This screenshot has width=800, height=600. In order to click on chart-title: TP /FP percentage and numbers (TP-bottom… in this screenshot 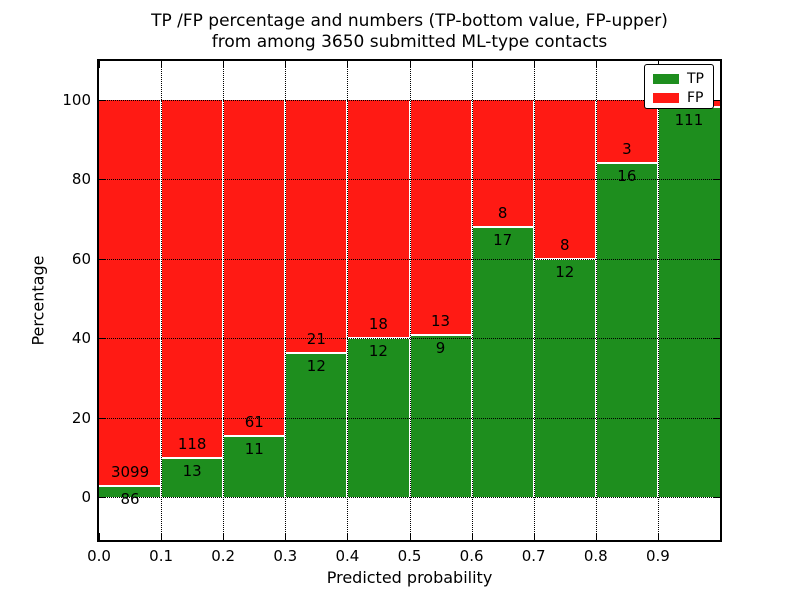, I will do `click(409, 32)`.